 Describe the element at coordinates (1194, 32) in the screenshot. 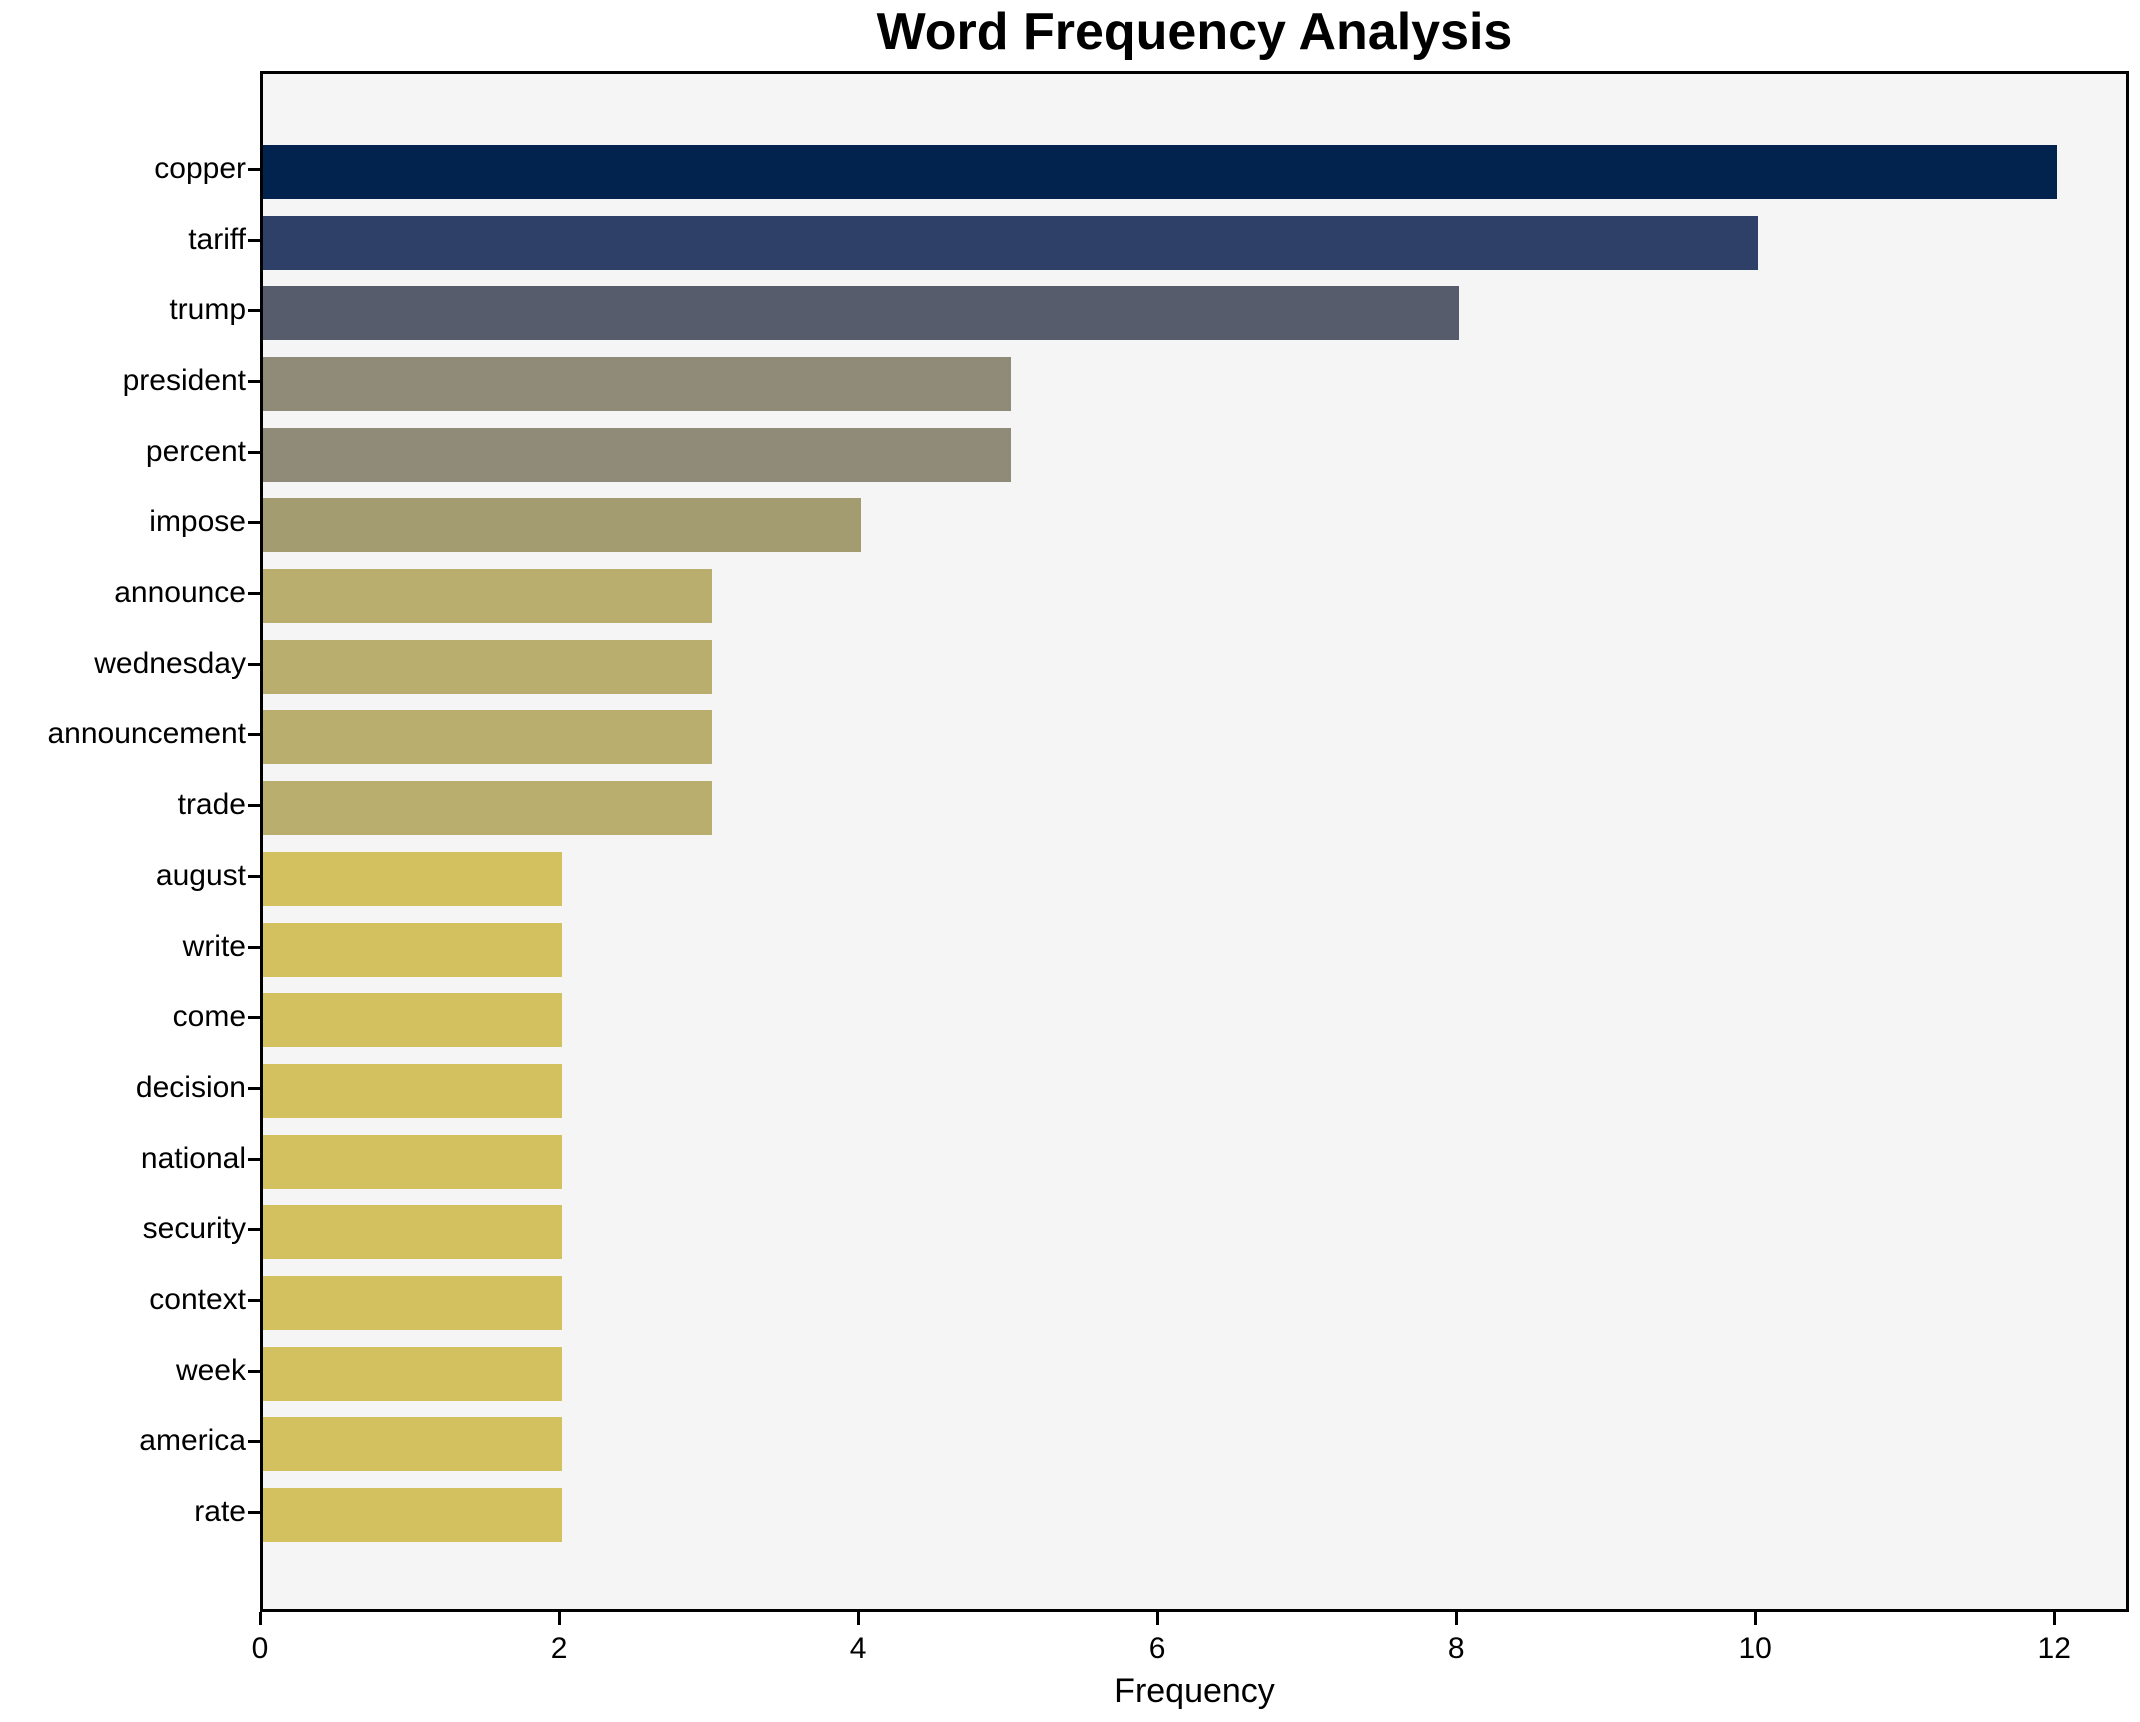

I see `chart-title: Word Frequency Analysis` at that location.